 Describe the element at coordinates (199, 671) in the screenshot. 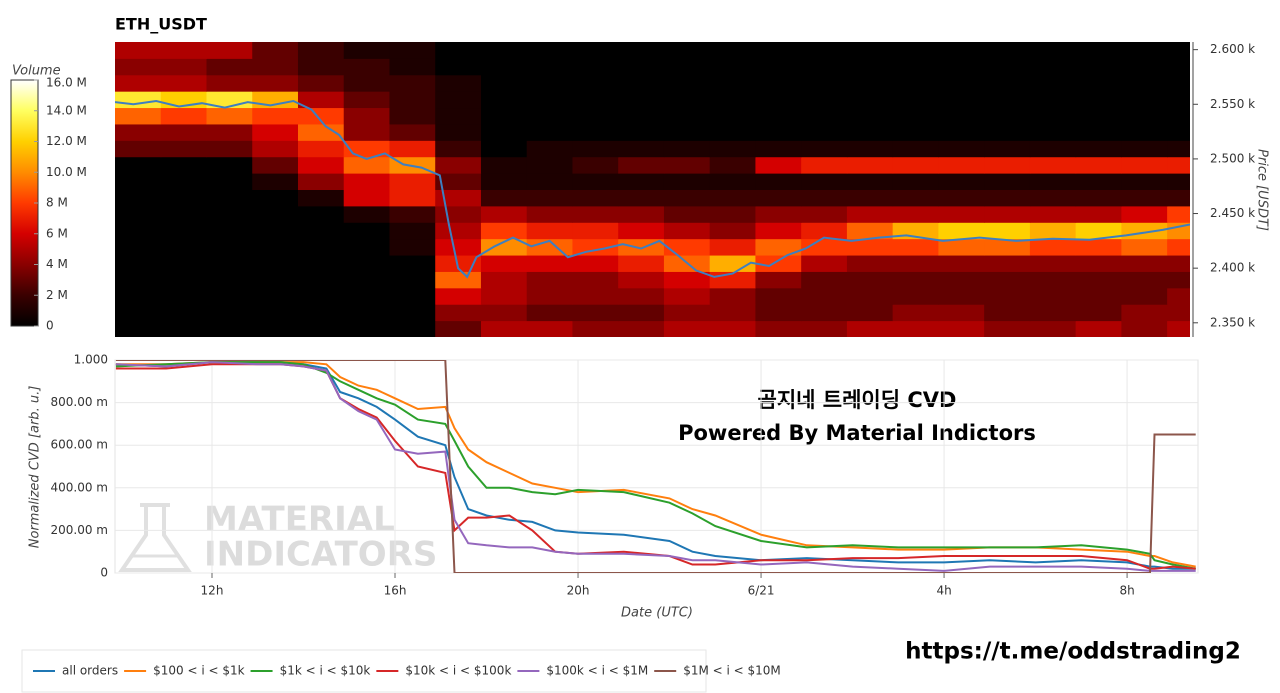

I see `legend-label: $100 < i < $1k` at that location.